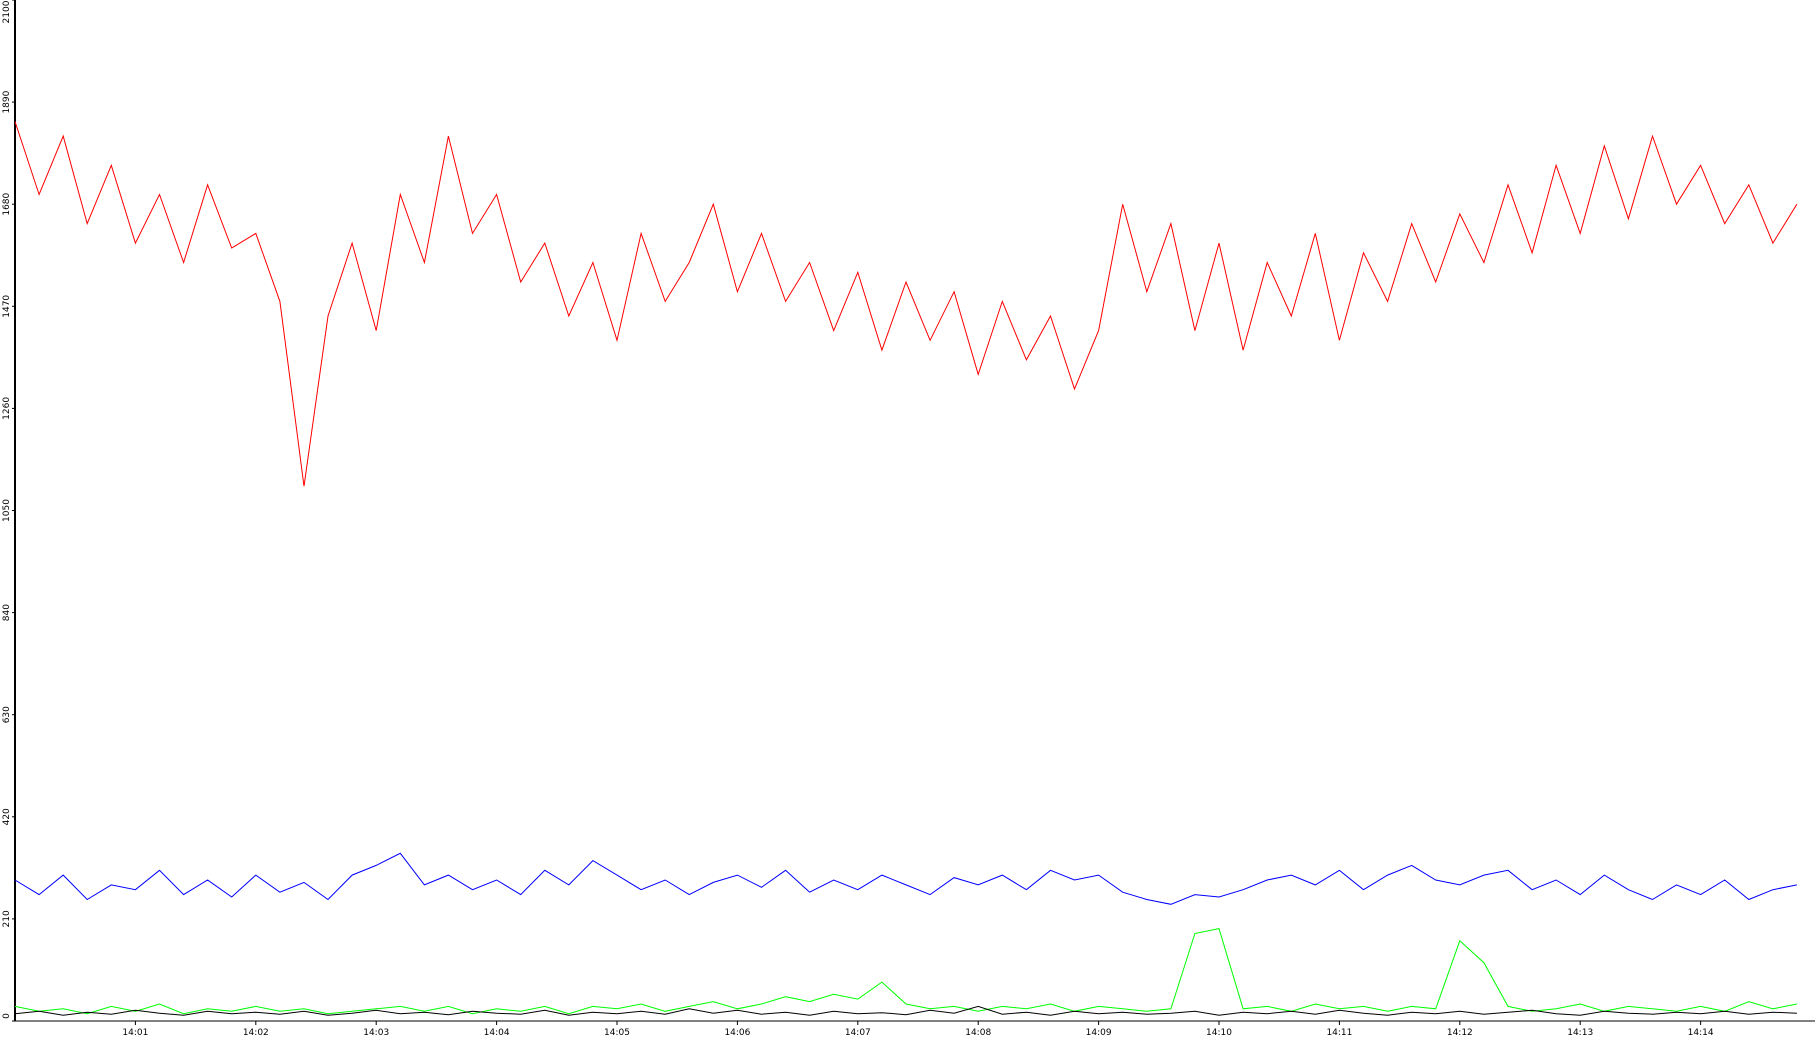 The height and width of the screenshot is (1039, 1815). Describe the element at coordinates (1580, 1033) in the screenshot. I see `x-tick-label: 14:13` at that location.